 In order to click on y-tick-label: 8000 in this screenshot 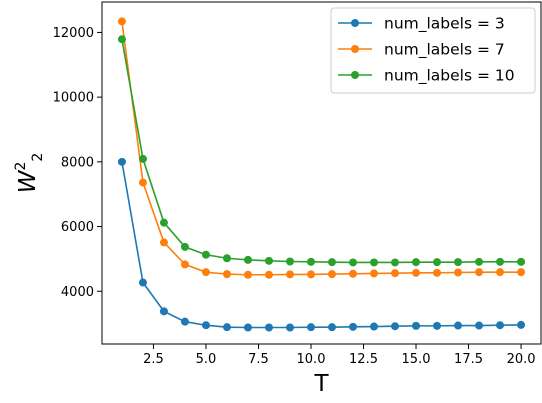, I will do `click(77, 162)`.